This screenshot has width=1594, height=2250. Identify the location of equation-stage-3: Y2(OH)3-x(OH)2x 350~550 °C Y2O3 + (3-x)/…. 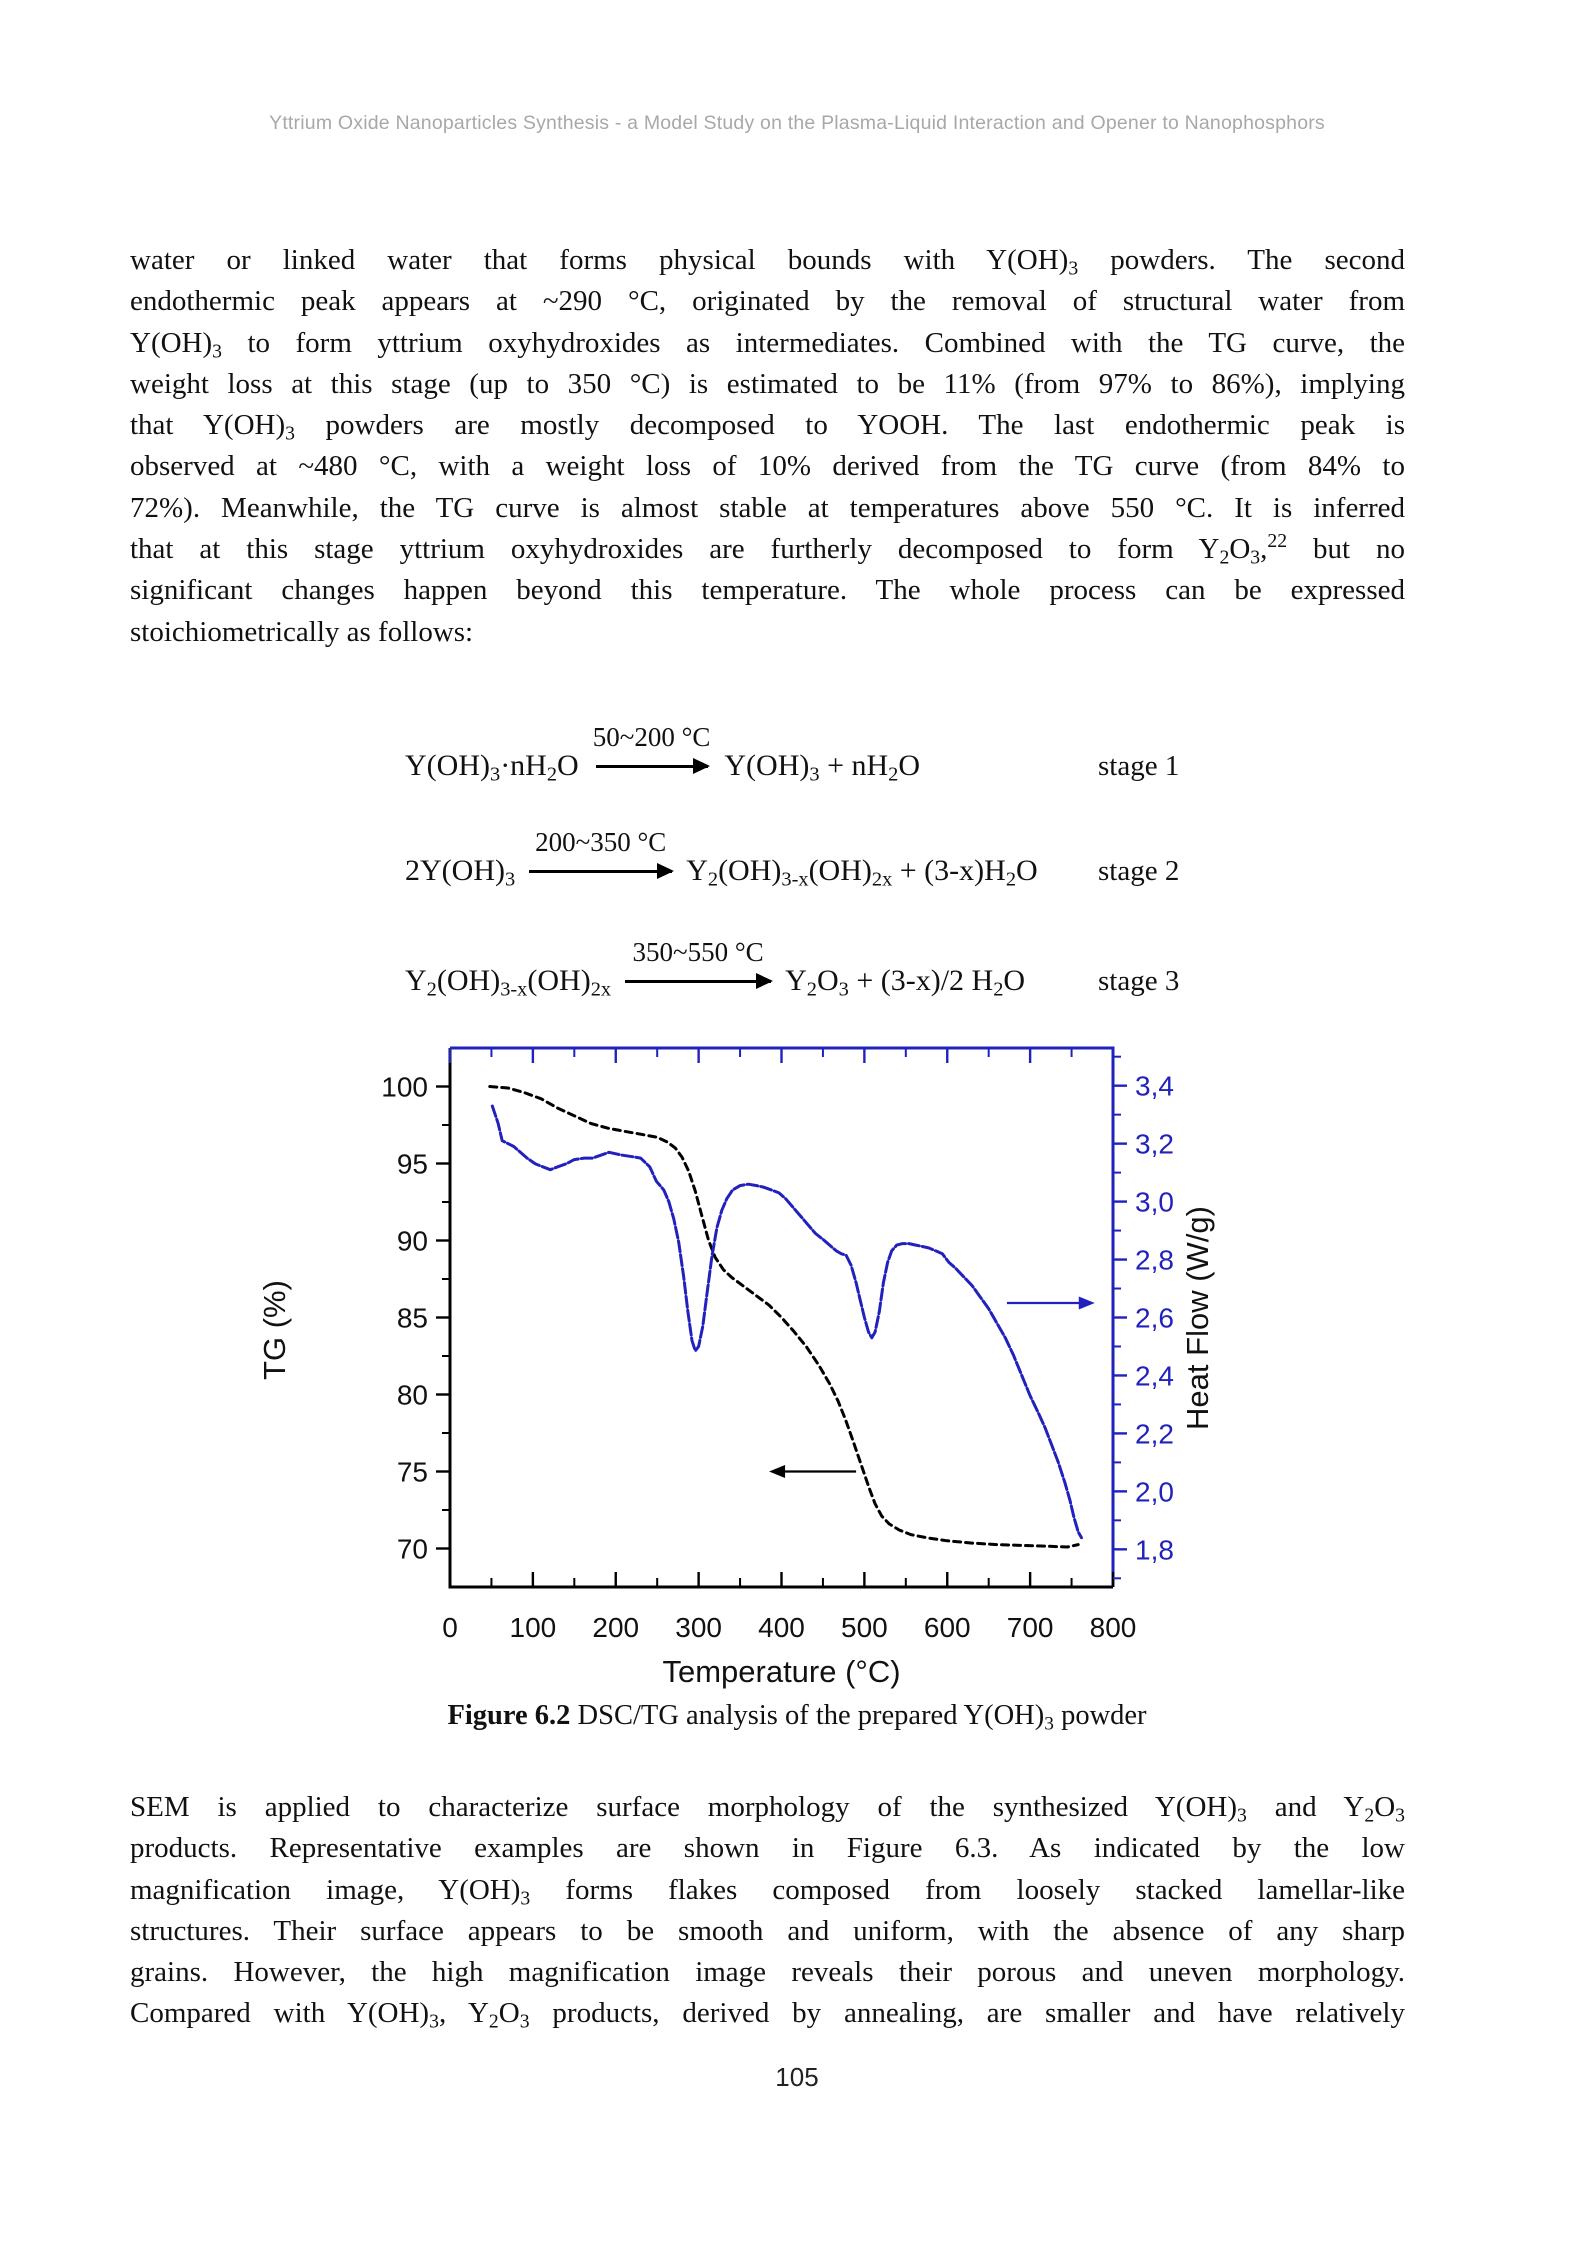
(792, 969).